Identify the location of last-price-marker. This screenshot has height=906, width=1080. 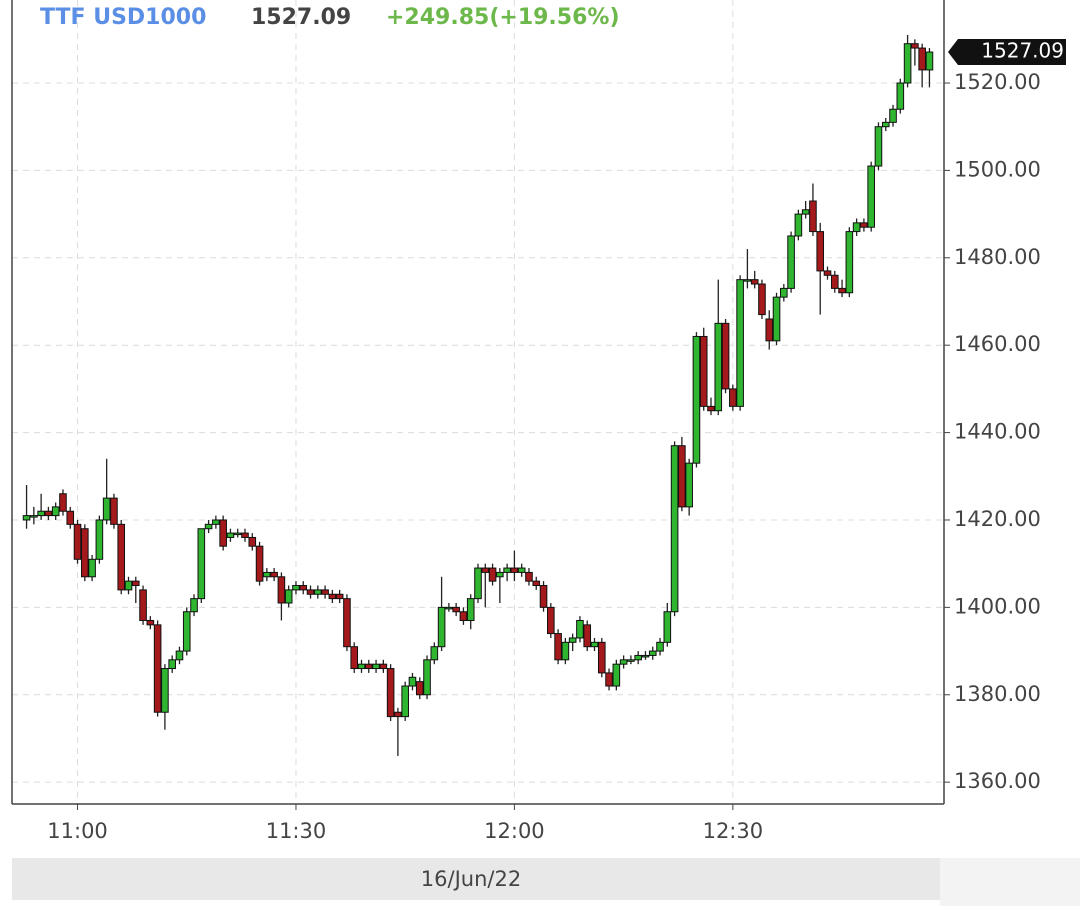
(1007, 52).